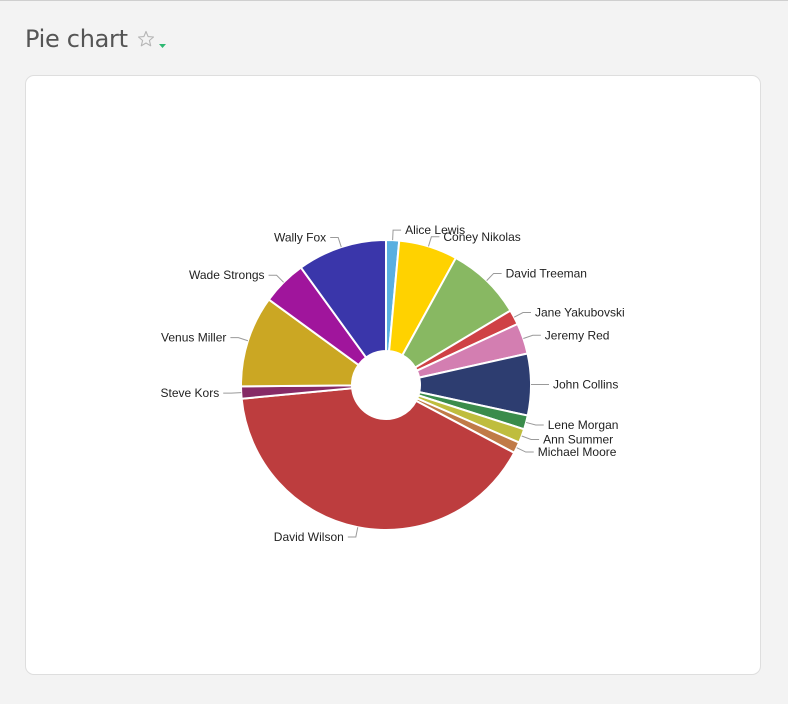  What do you see at coordinates (76, 39) in the screenshot?
I see `page-title: Pie chart` at bounding box center [76, 39].